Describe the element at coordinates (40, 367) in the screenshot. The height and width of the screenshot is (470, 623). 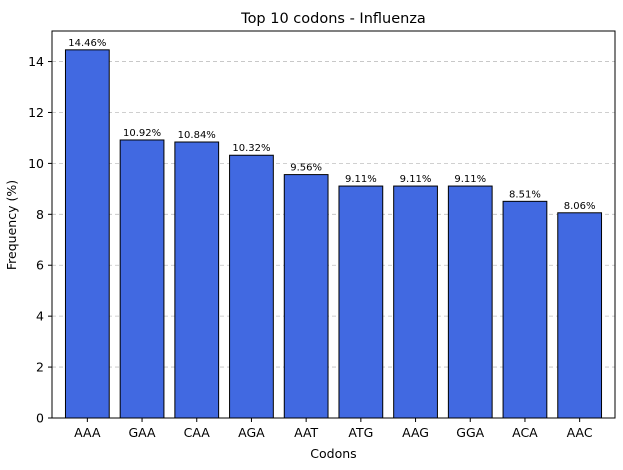
I see `y-tick-label: 2` at that location.